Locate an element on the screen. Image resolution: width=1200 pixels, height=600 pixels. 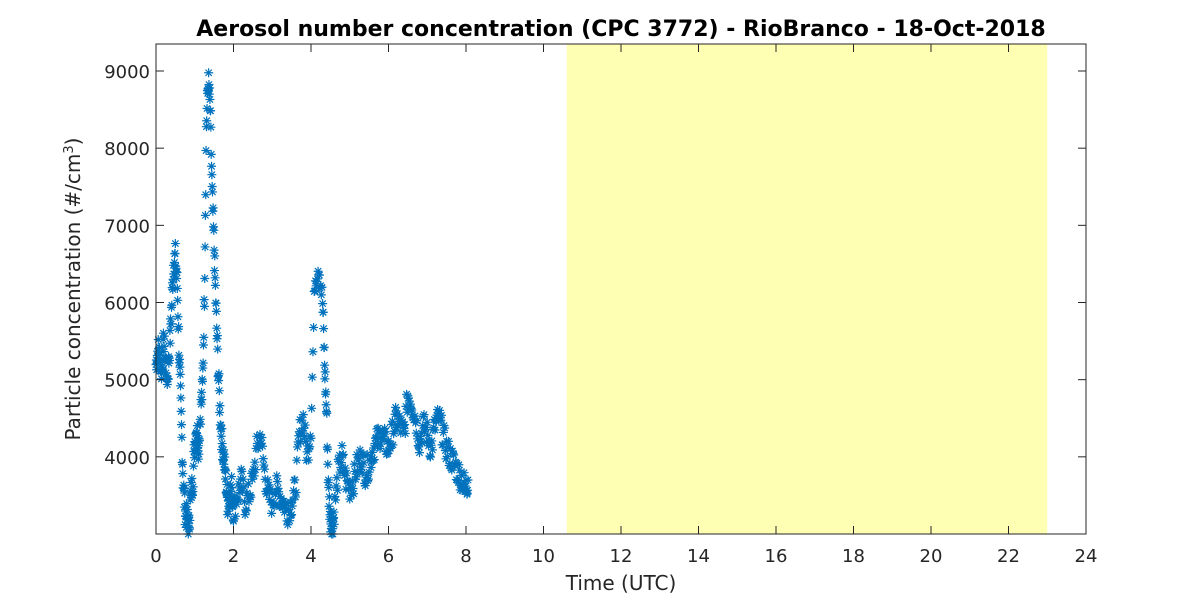
x-tick-label: 12 is located at coordinates (621, 556).